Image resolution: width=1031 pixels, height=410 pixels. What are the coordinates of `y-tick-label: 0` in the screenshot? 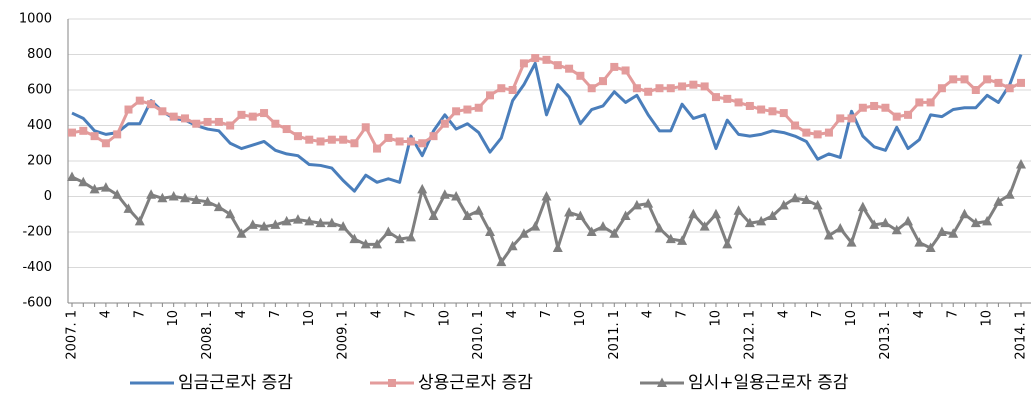 It's located at (48, 196).